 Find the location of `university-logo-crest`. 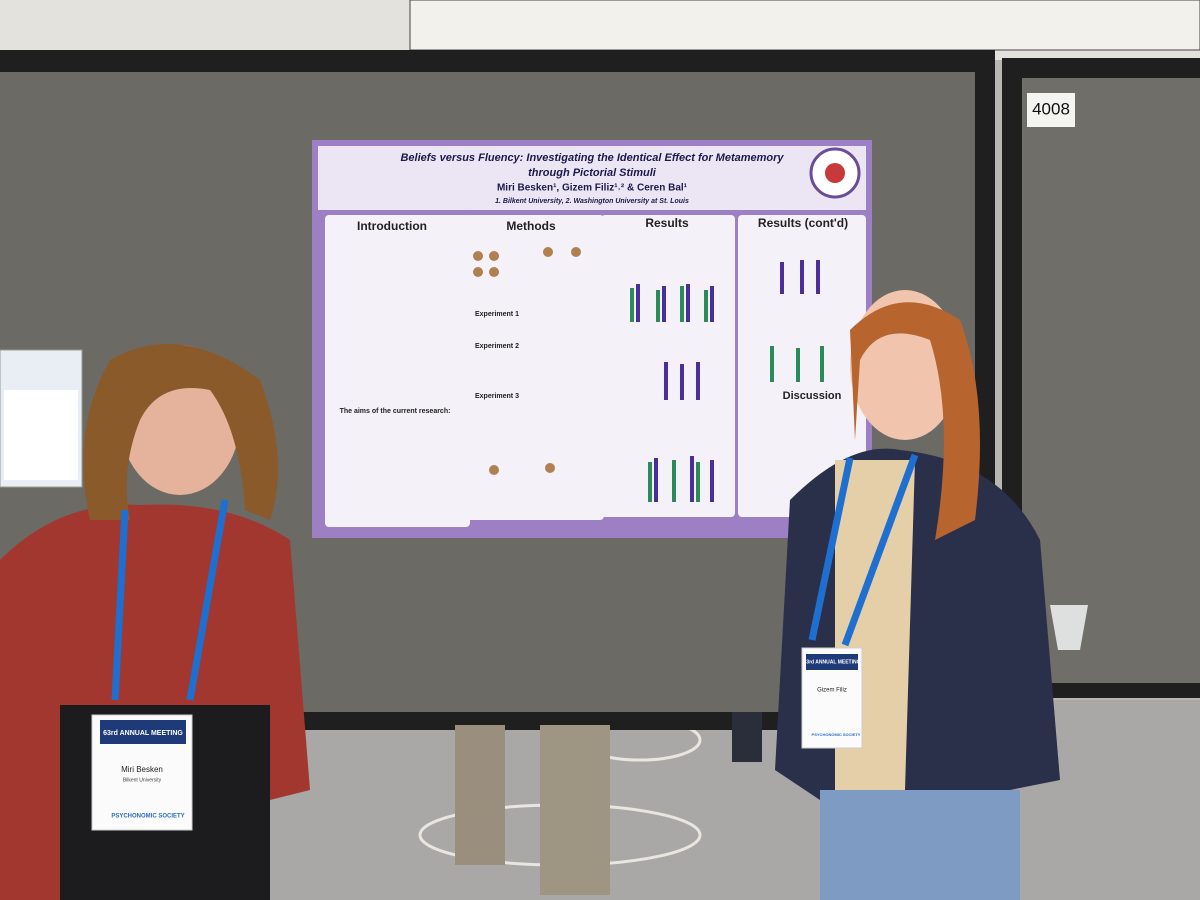

university-logo-crest is located at coordinates (835, 173).